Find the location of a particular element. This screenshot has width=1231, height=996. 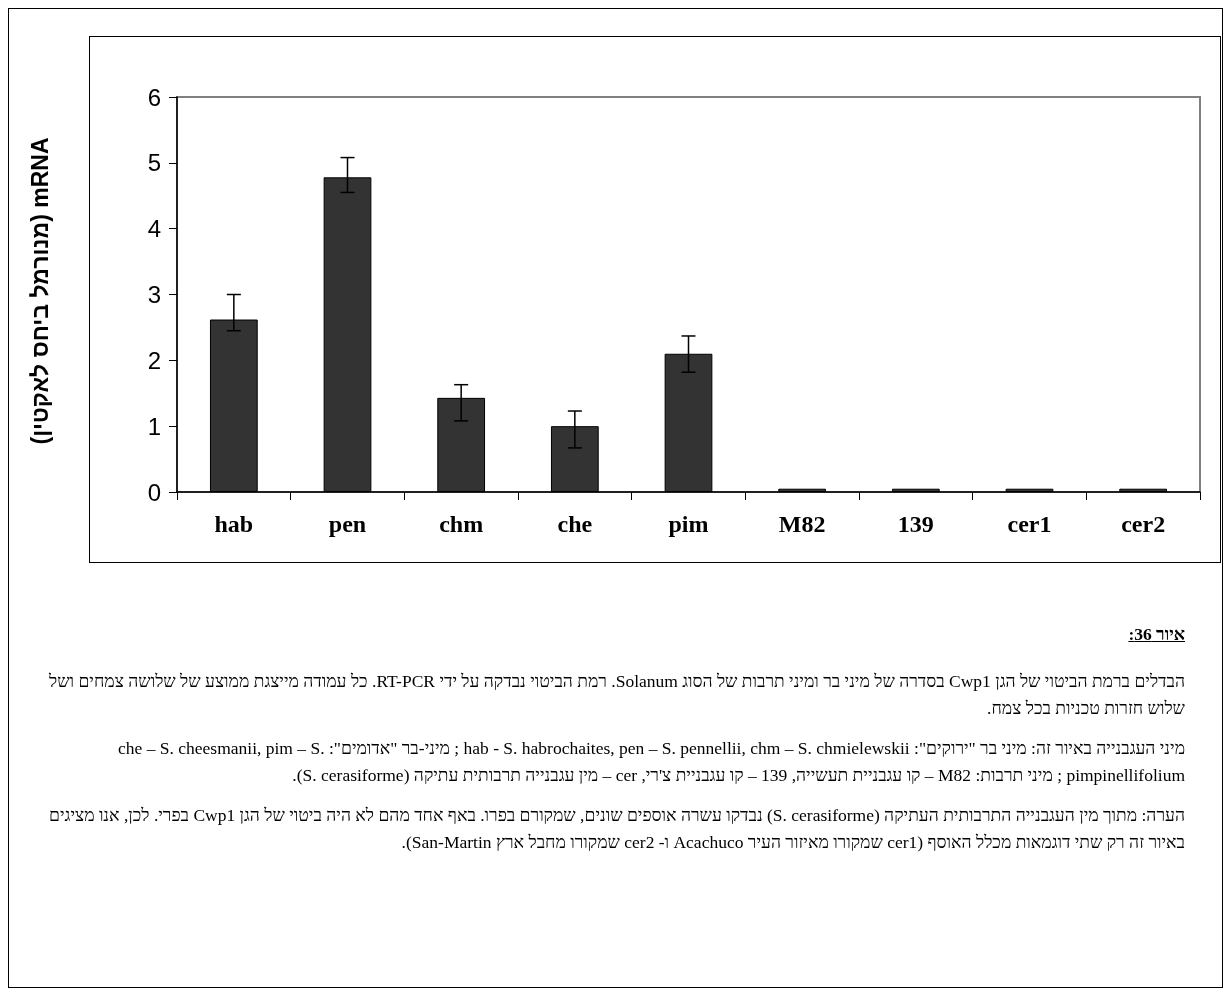

x-tick-label: 139 is located at coordinates (915, 524).